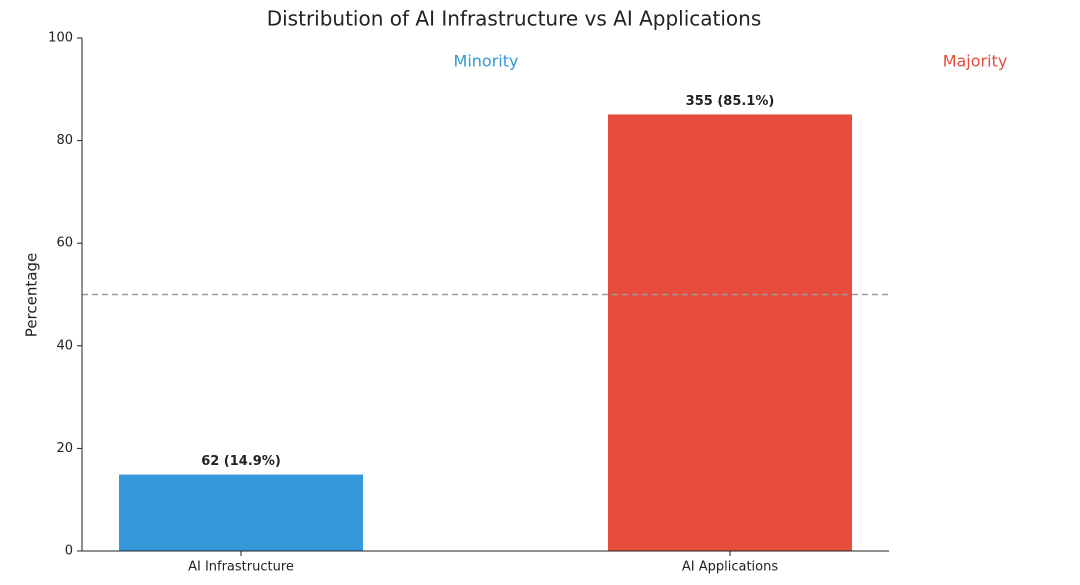  What do you see at coordinates (64, 243) in the screenshot?
I see `y-tick-label: 60` at bounding box center [64, 243].